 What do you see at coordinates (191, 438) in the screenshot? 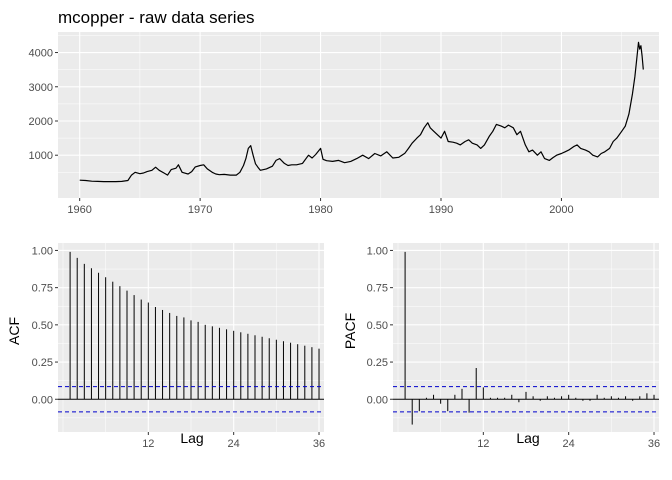
I see `acf-xlabel: Lag` at bounding box center [191, 438].